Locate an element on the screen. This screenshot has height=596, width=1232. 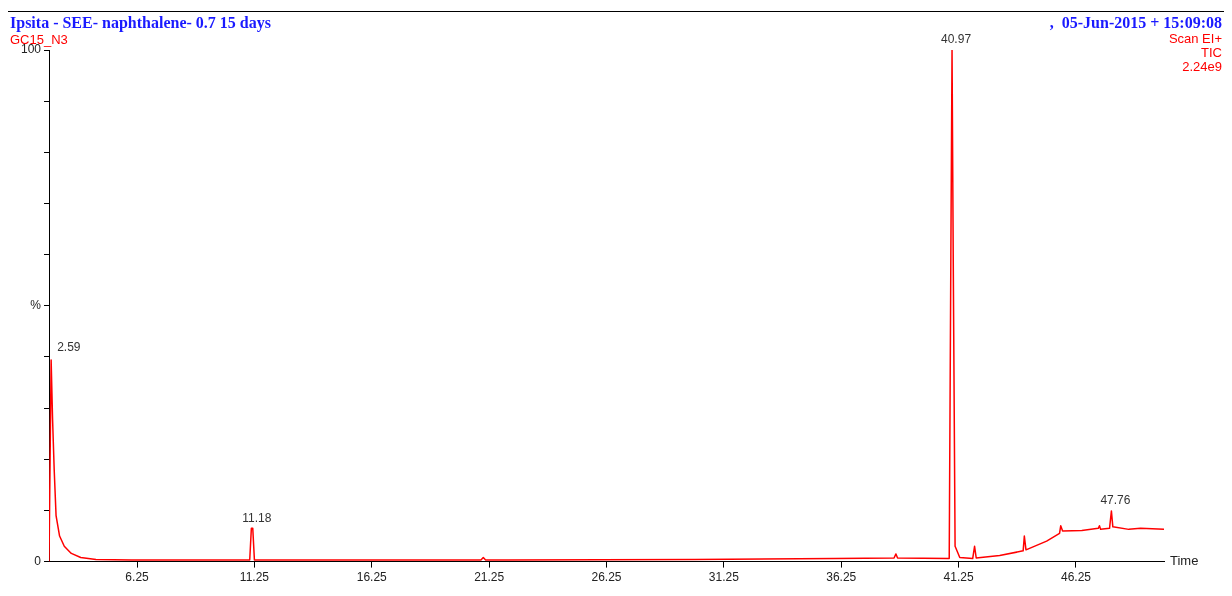
y-tick-label: 0 is located at coordinates (38, 560).